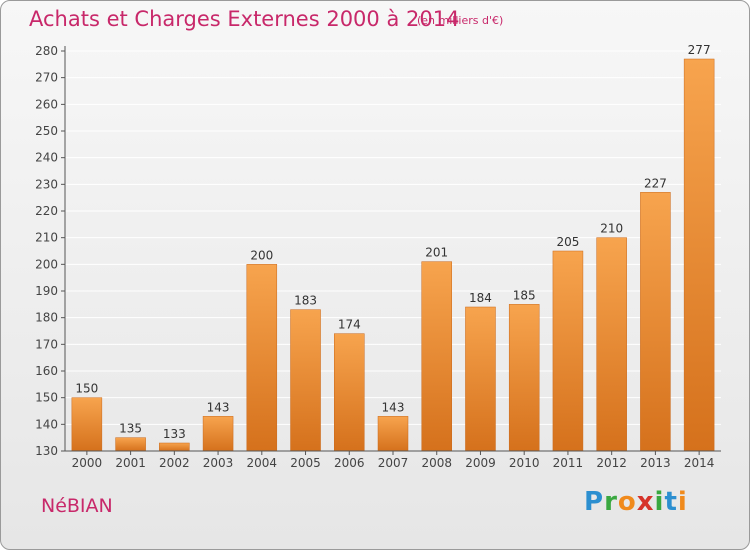 The image size is (750, 550). What do you see at coordinates (524, 463) in the screenshot?
I see `x-tick-label-2010: 2010` at bounding box center [524, 463].